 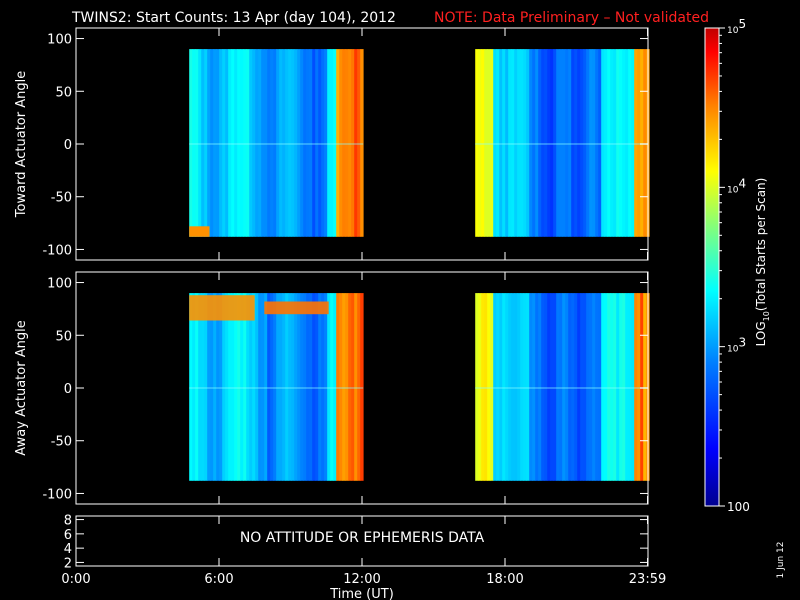 I want to click on x-tick-label: 12:00, so click(x=361, y=579).